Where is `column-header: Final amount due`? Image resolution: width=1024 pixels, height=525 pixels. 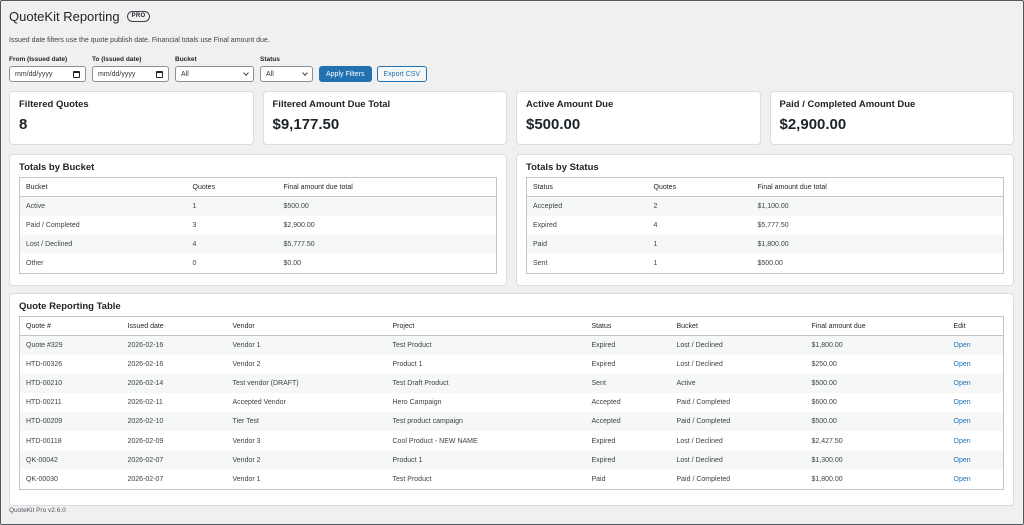
column-header: Final amount due is located at coordinates (876, 326).